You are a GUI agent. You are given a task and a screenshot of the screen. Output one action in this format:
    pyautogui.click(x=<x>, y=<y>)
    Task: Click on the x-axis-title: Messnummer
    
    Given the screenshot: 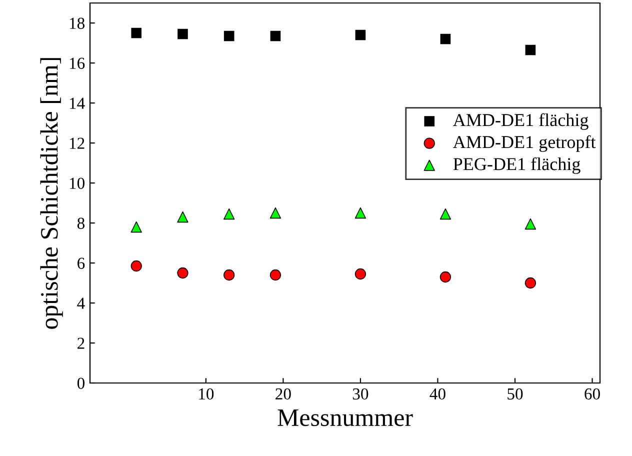 What is the action you would take?
    pyautogui.click(x=345, y=418)
    